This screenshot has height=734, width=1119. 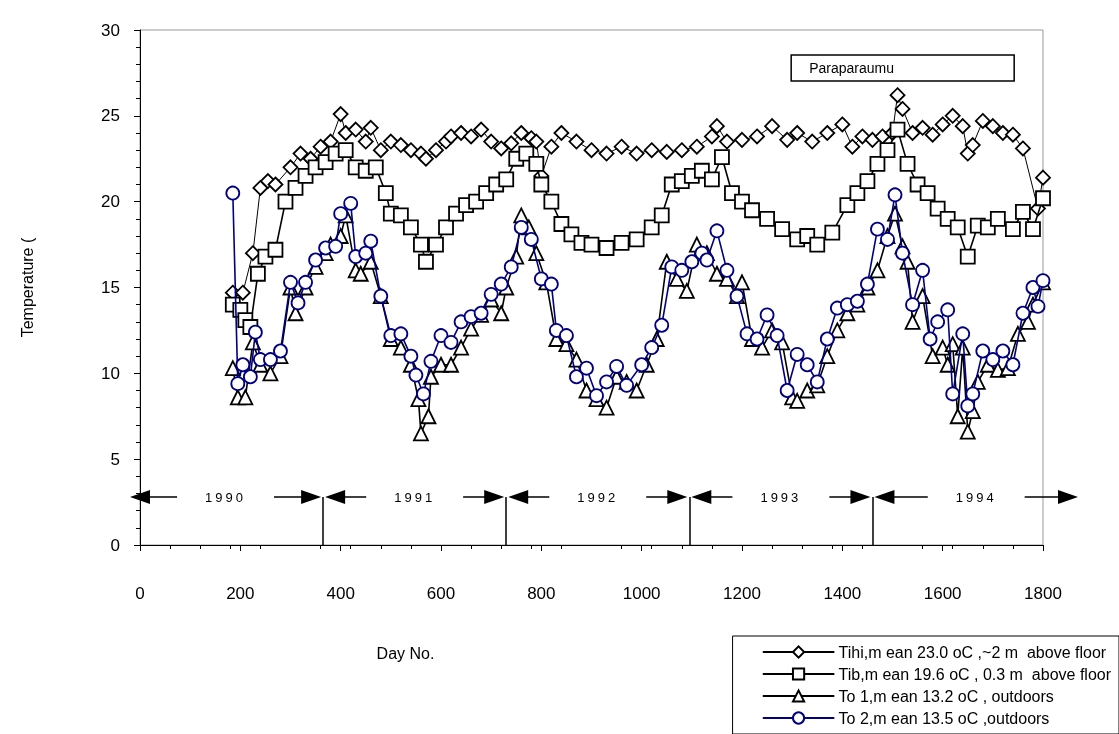 What do you see at coordinates (975, 674) in the screenshot?
I see `legend-label: Tib,m ean 19.6 oC , 0.3 m above floor` at bounding box center [975, 674].